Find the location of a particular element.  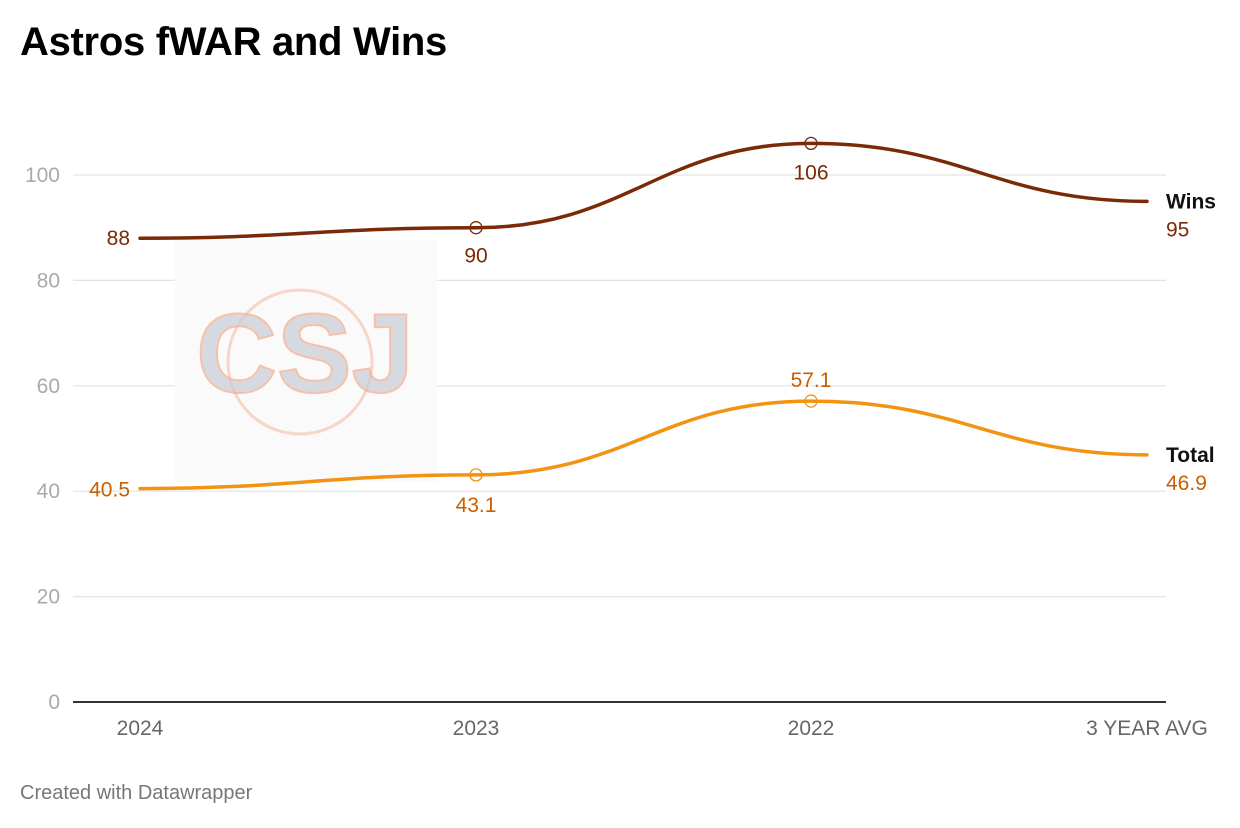

y-tick-label: 60 is located at coordinates (48, 386).